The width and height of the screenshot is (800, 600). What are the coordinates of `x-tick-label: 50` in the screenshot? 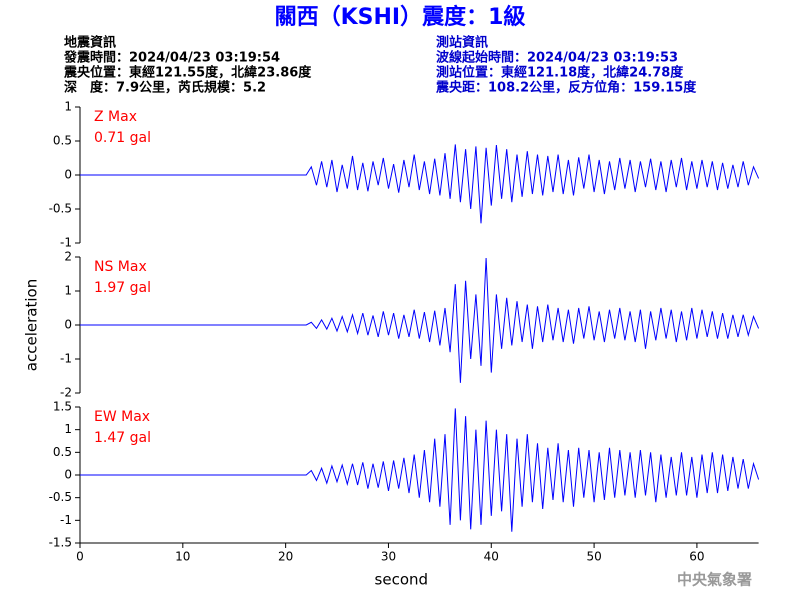 It's located at (593, 557).